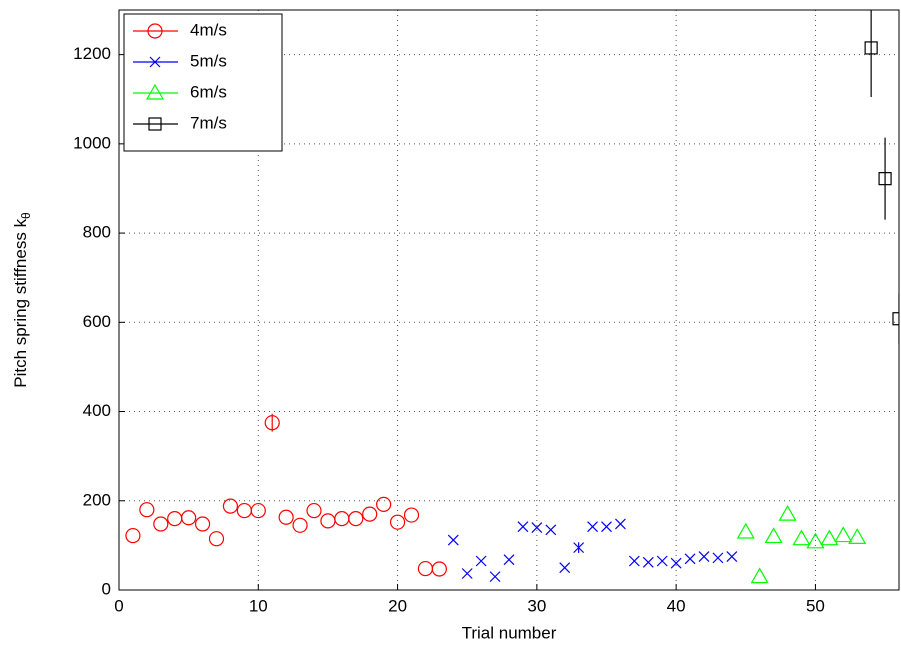  What do you see at coordinates (509, 632) in the screenshot?
I see `x-axis-label: Trial number` at bounding box center [509, 632].